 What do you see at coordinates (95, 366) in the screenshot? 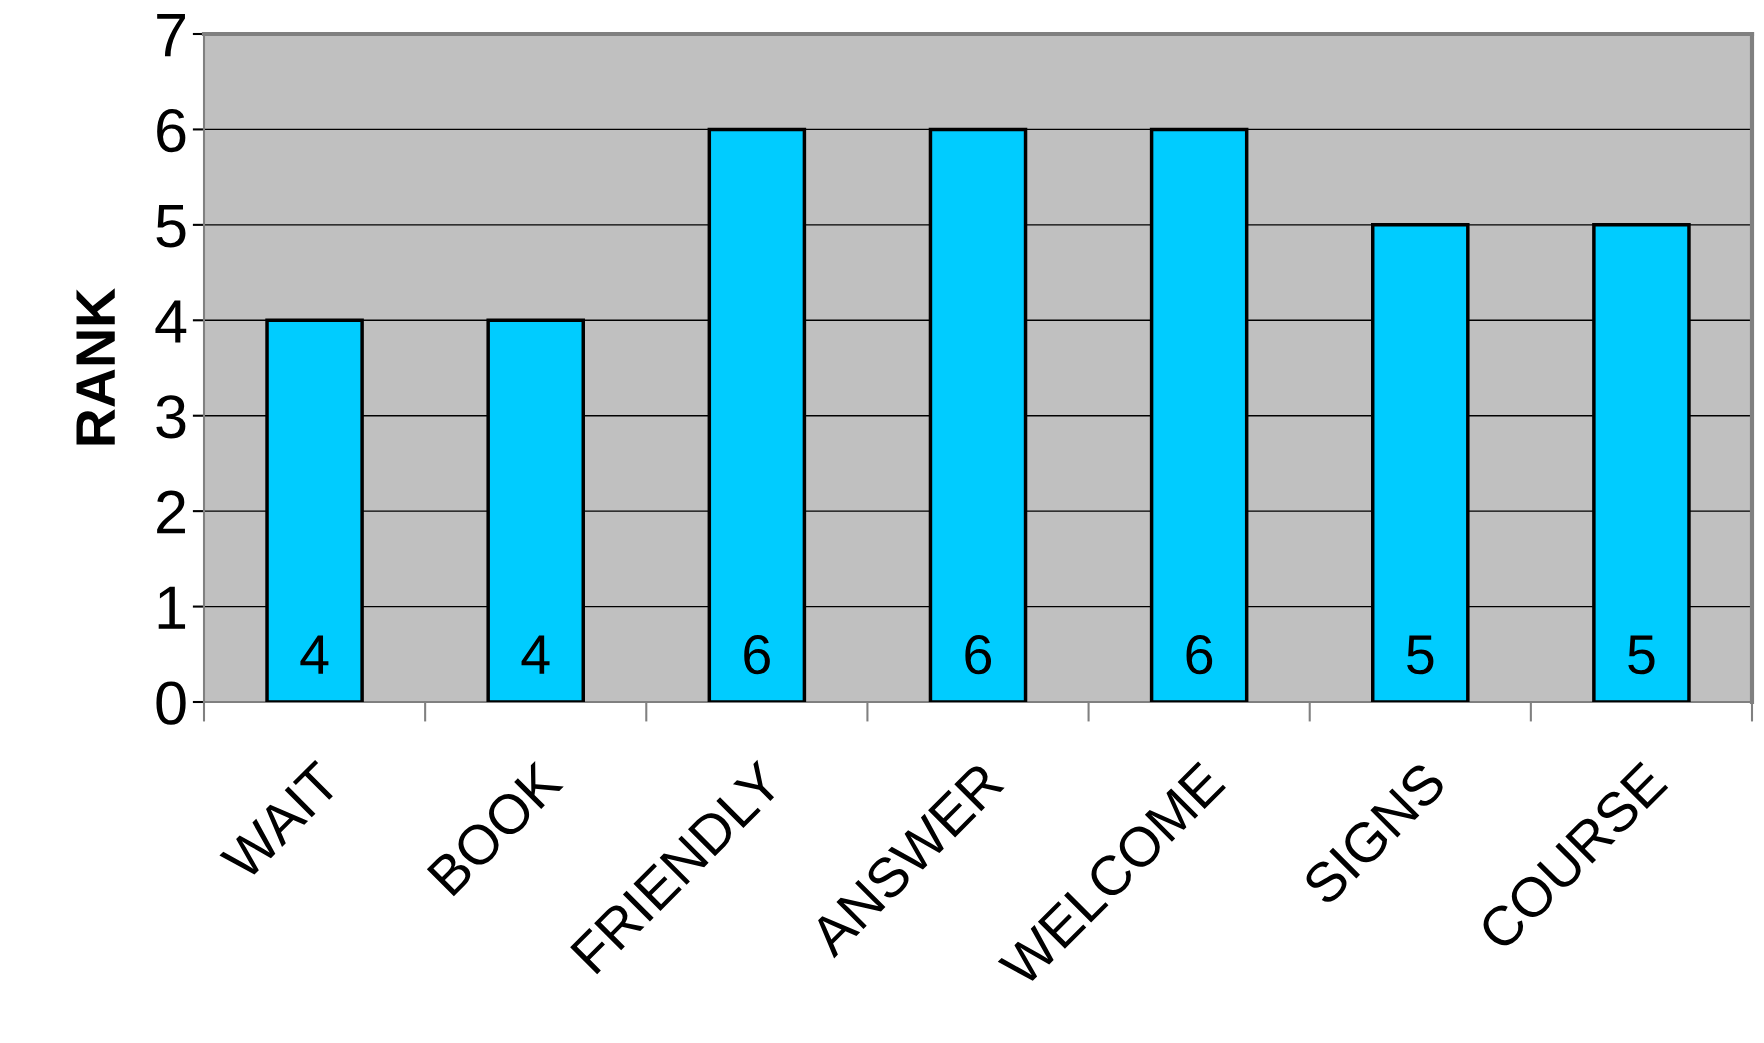
I see `y-axis-title: RANK` at bounding box center [95, 366].